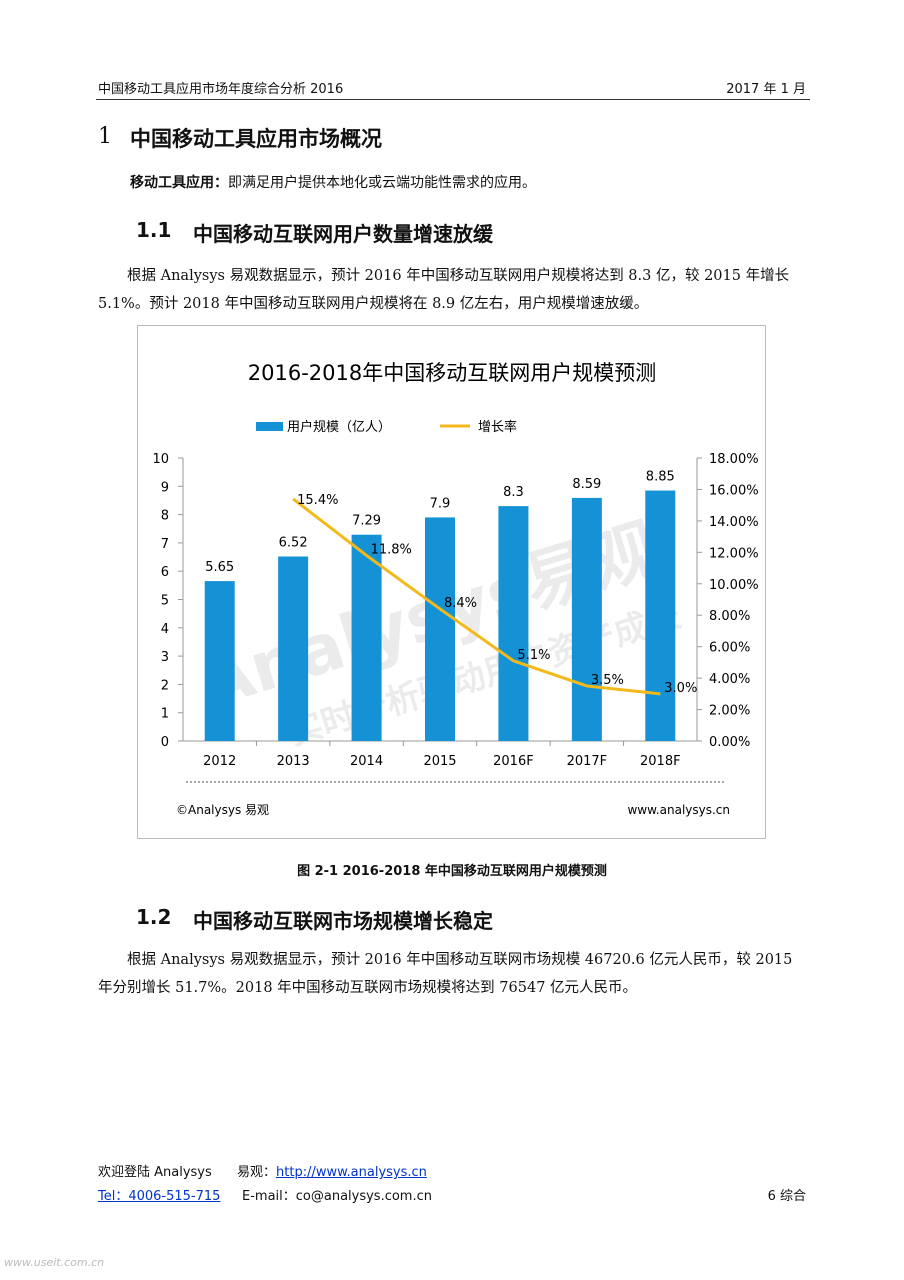 Image resolution: width=904 pixels, height=1280 pixels. I want to click on x-tick-label: 2013, so click(293, 761).